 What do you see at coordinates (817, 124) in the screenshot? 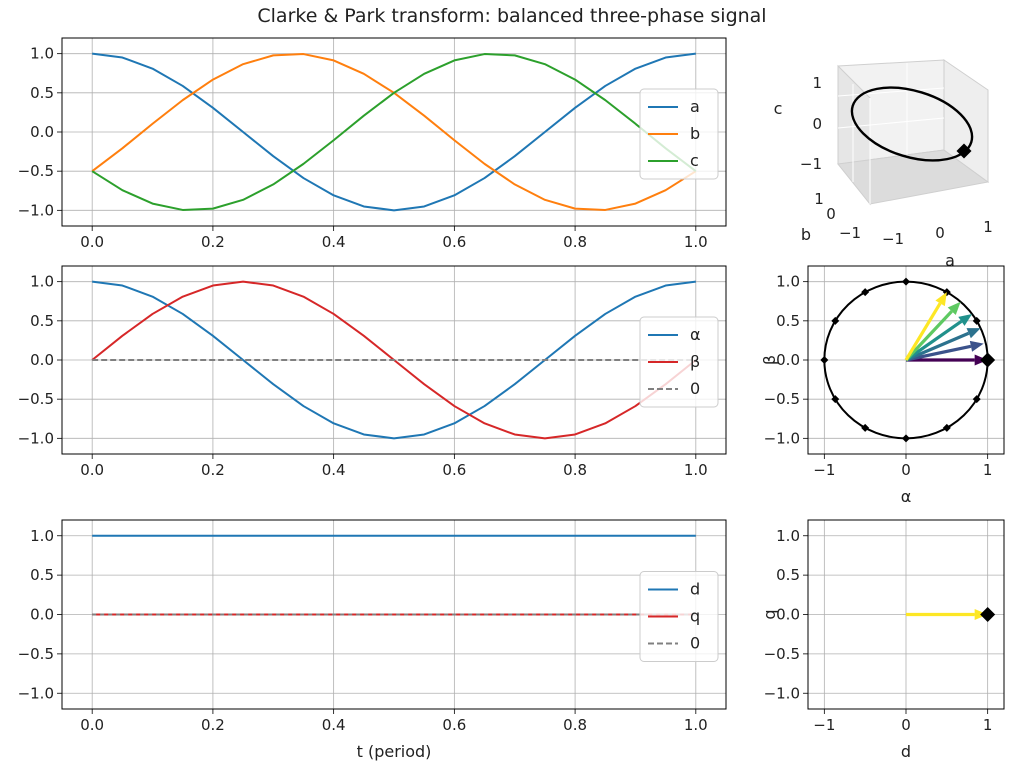
I see `ztick-label: 0` at bounding box center [817, 124].